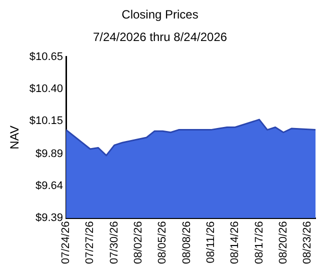  What do you see at coordinates (15, 138) in the screenshot?
I see `y-axis-title: NAV` at bounding box center [15, 138].